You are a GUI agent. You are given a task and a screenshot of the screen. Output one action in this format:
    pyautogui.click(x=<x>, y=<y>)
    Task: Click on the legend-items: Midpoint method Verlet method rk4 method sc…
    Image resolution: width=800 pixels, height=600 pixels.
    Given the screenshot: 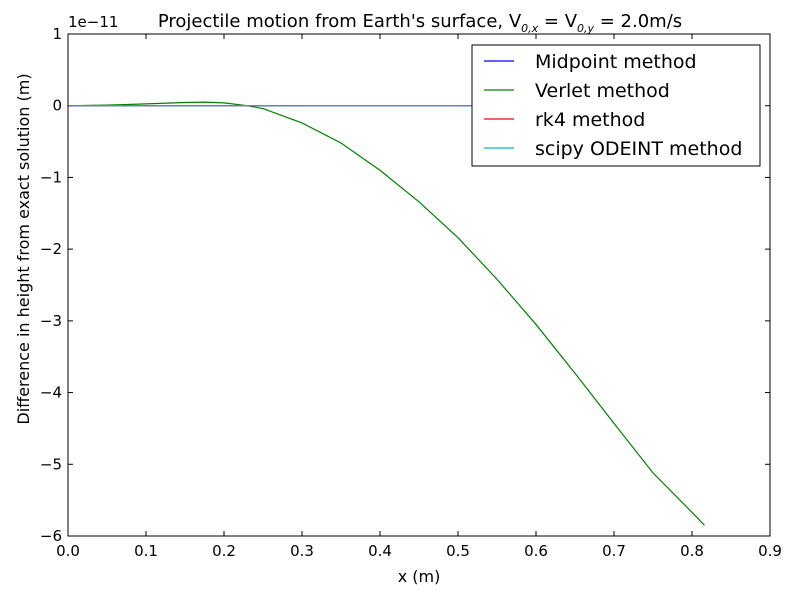 What is the action you would take?
    pyautogui.click(x=613, y=105)
    